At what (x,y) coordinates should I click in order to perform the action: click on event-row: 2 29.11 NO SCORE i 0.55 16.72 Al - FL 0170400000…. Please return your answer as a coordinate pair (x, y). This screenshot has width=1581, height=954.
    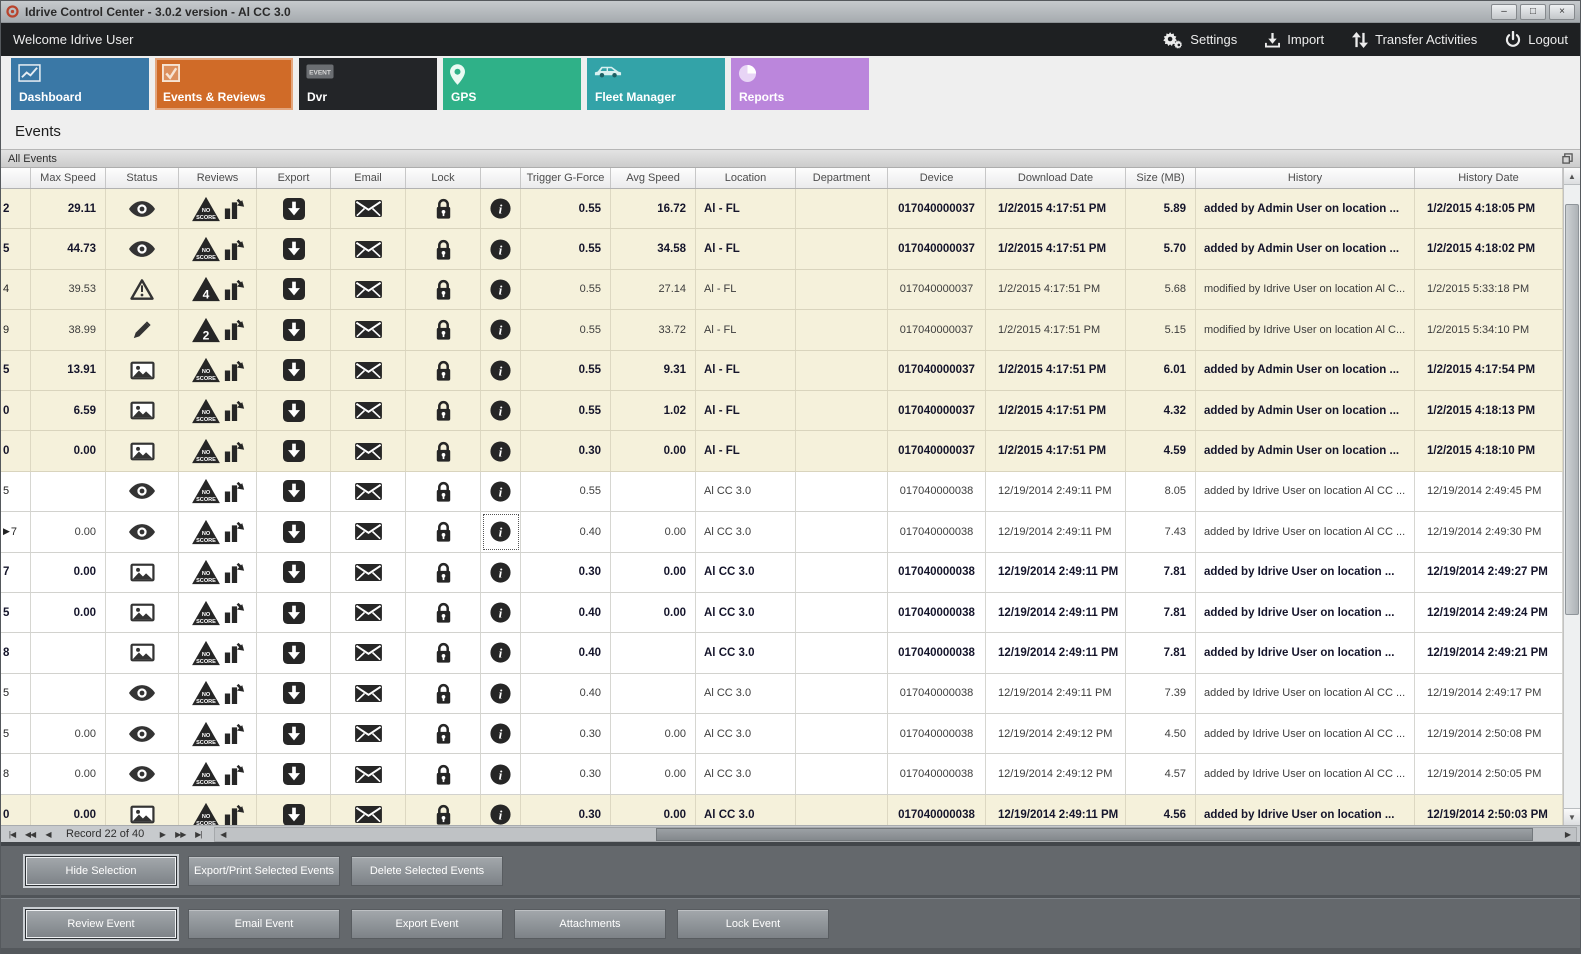
    Looking at the image, I should click on (782, 209).